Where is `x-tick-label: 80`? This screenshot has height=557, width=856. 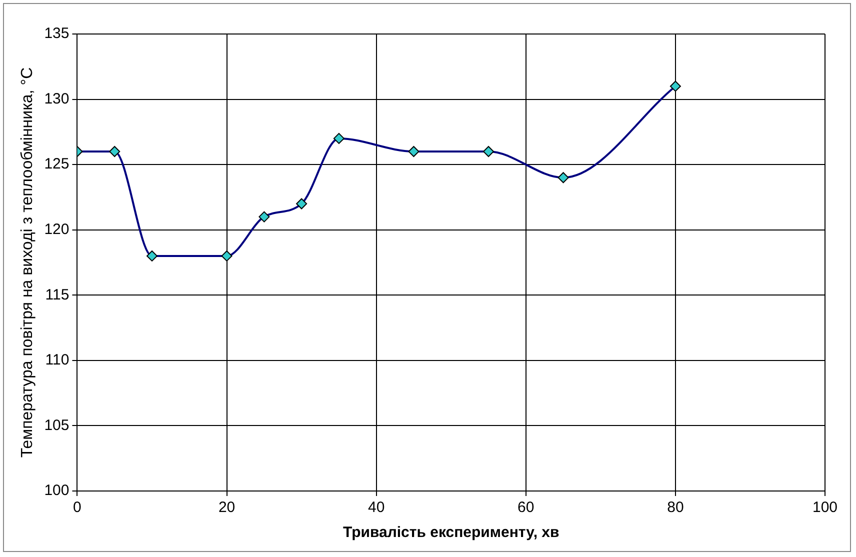 x-tick-label: 80 is located at coordinates (675, 507).